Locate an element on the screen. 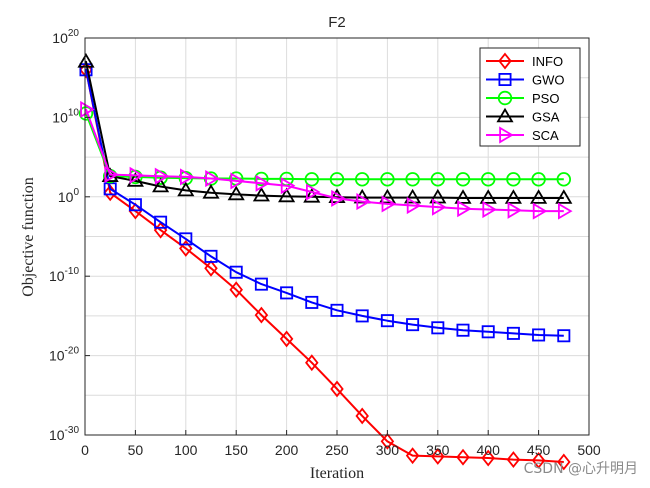 The height and width of the screenshot is (488, 650). y-axis-label: Objective function is located at coordinates (28, 237).